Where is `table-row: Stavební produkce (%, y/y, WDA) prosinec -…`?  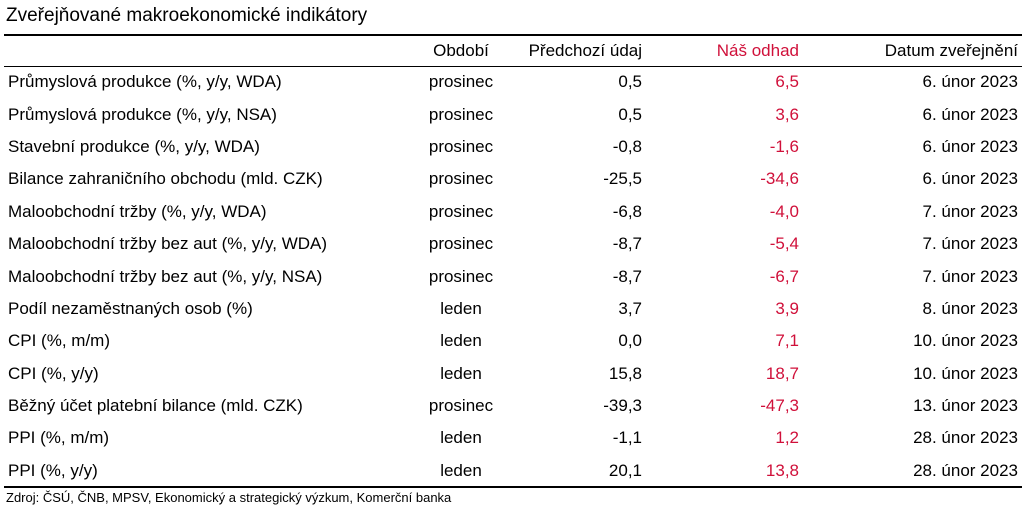 table-row: Stavební produkce (%, y/y, WDA) prosinec -… is located at coordinates (513, 147).